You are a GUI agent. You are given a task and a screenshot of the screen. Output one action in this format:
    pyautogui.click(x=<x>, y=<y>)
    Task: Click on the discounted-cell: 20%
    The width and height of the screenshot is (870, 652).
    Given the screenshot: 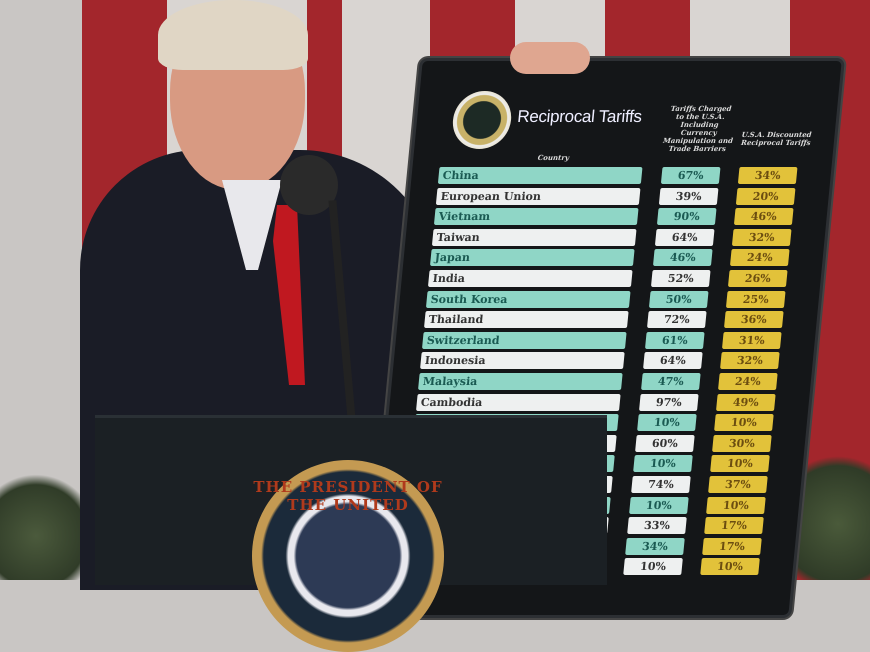 What is the action you would take?
    pyautogui.click(x=765, y=196)
    